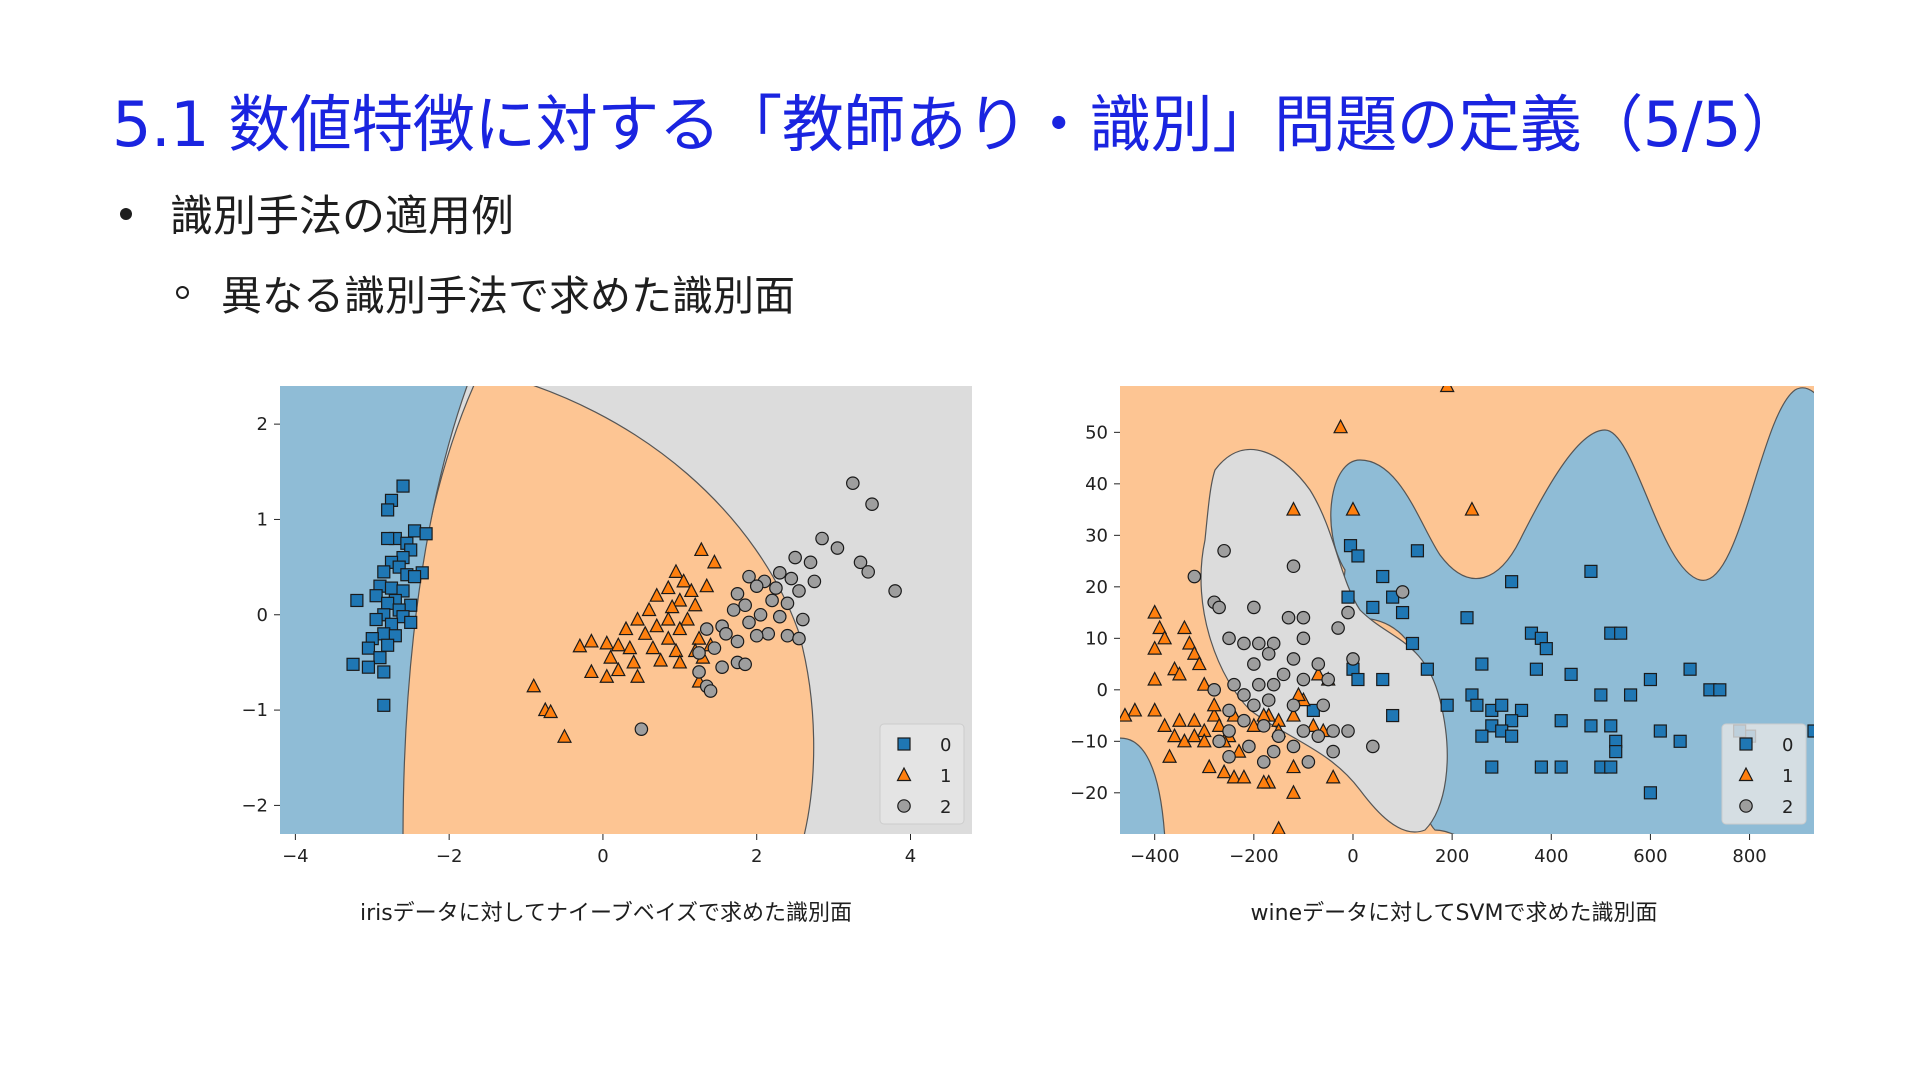 The image size is (1920, 1081). I want to click on iris-decision-regions, so click(626, 610).